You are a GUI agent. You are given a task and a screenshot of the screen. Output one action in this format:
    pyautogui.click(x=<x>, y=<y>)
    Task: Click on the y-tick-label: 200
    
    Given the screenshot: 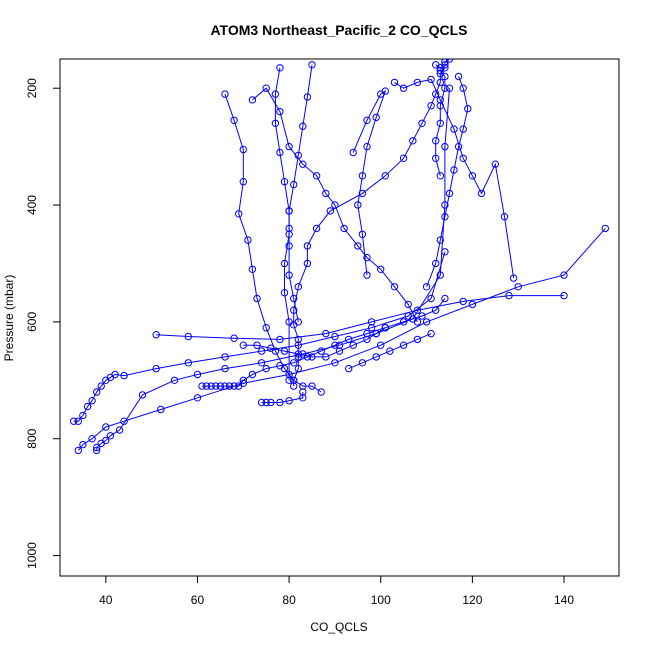 What is the action you would take?
    pyautogui.click(x=32, y=88)
    